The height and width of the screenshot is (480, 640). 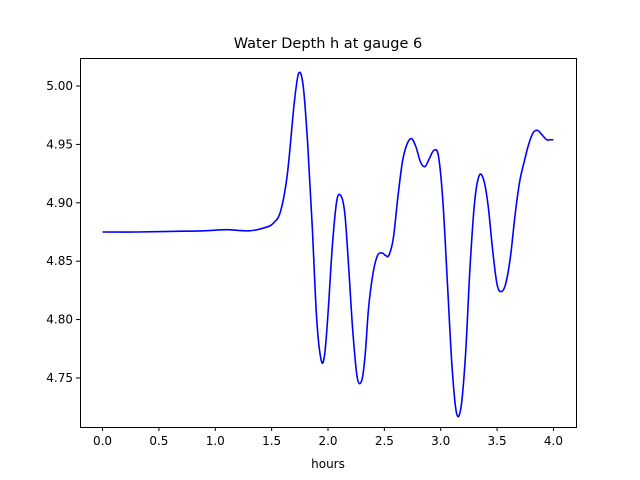 I want to click on x-axis-ticks: 0.0 0.5 1.0 1.5 2.0 2.5 3.0 3.5 4.0, so click(x=328, y=437).